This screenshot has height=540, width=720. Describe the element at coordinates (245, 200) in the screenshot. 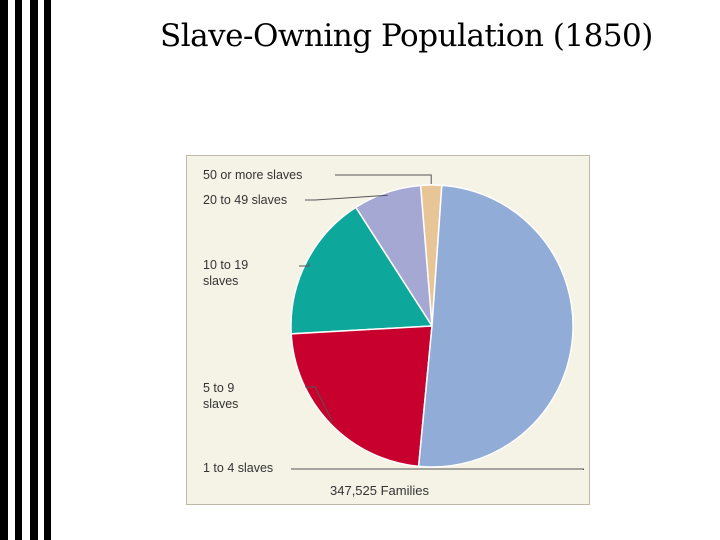

I see `label-20-to-49: 20 to 49 slaves` at that location.